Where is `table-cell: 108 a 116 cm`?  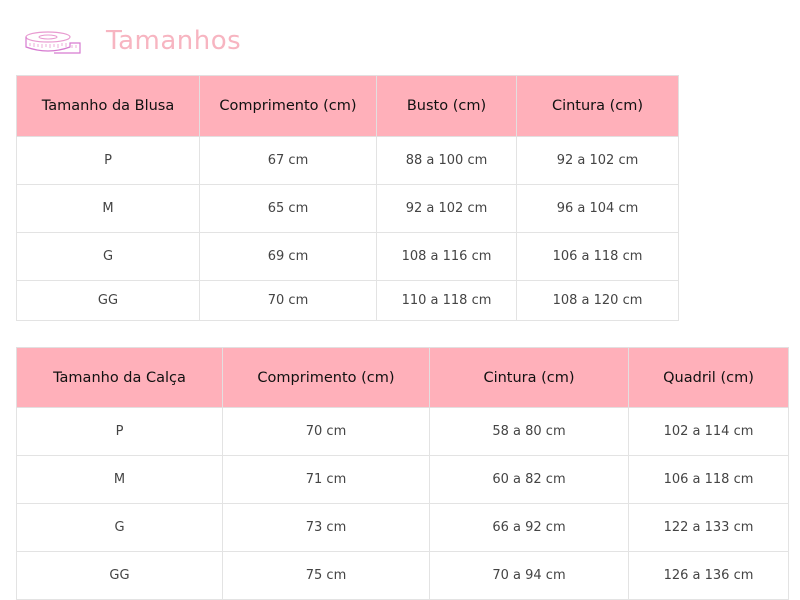
table-cell: 108 a 116 cm is located at coordinates (446, 256).